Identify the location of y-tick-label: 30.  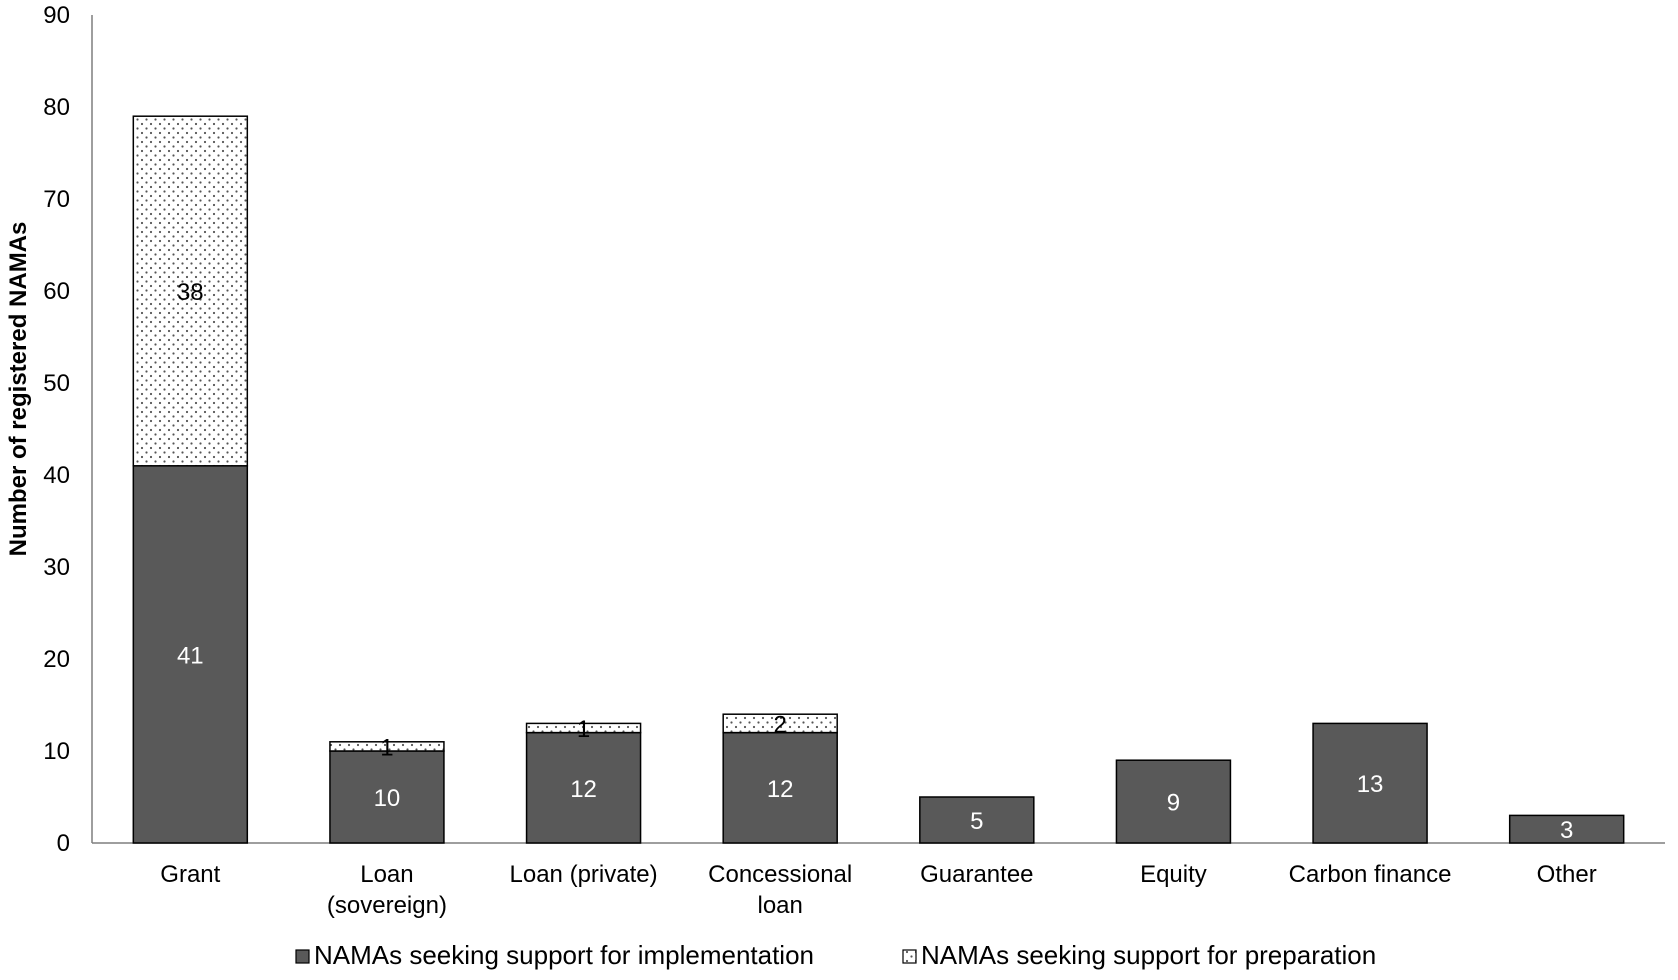
(56, 567).